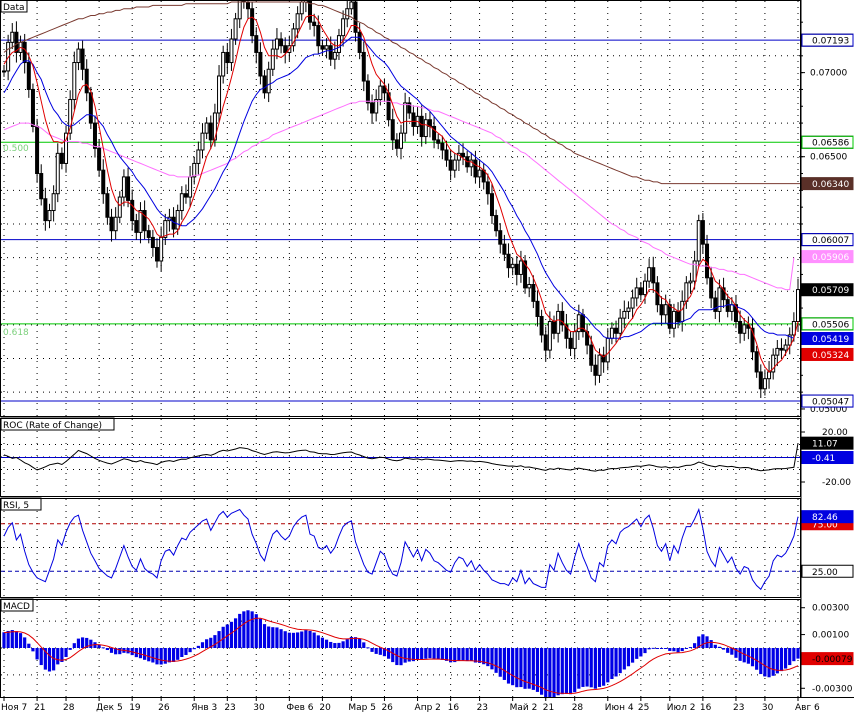 The height and width of the screenshot is (713, 854). Describe the element at coordinates (830, 636) in the screenshot. I see `macd-tick-label: 0.00100` at that location.